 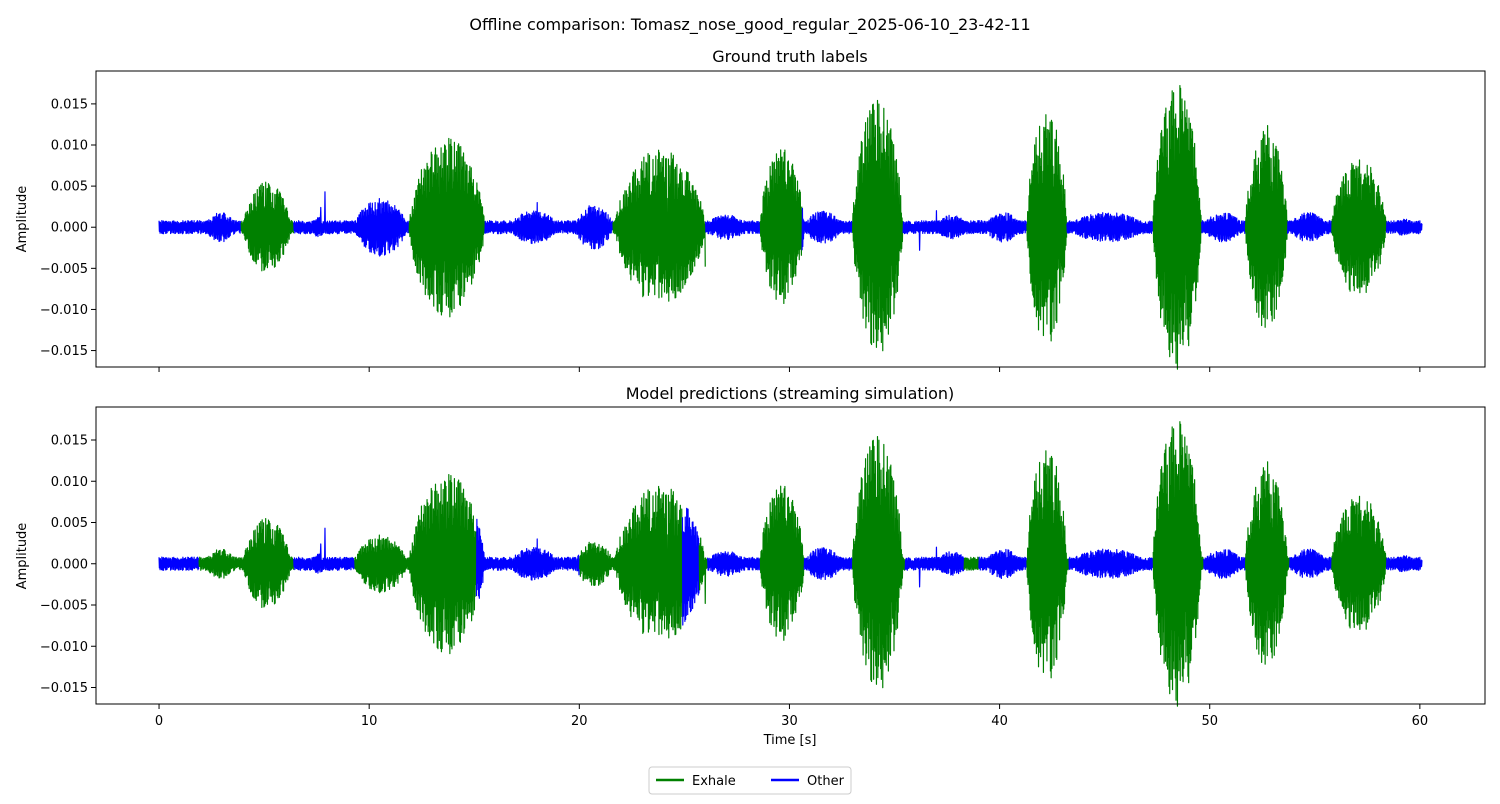 I want to click on y-axis-label-model-predictions: Amplitude, so click(x=22, y=556).